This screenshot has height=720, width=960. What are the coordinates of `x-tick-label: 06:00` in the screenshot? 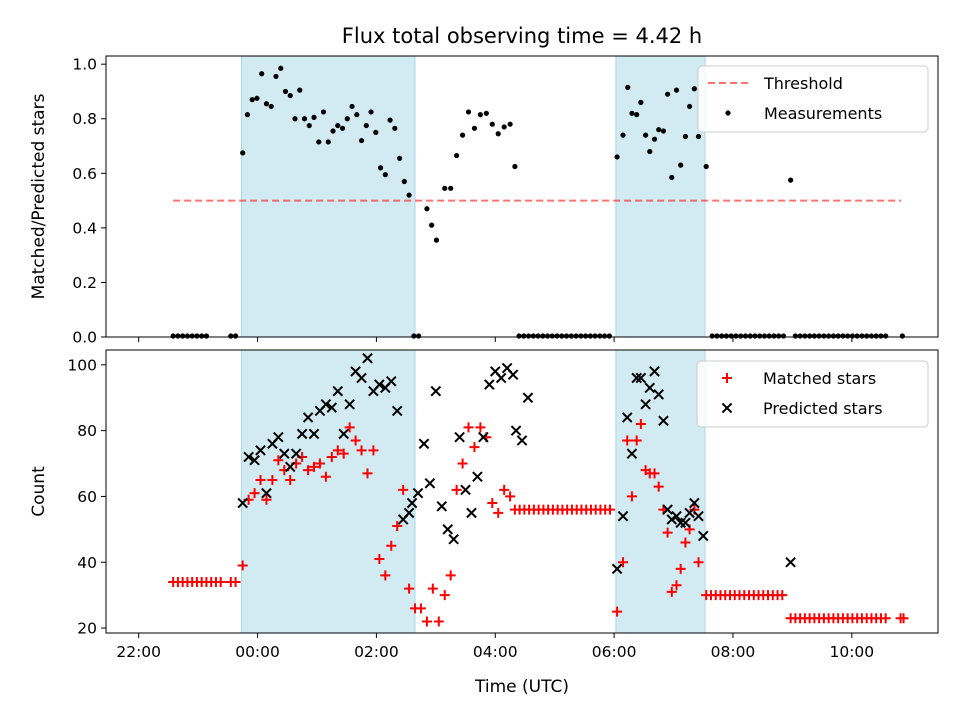 It's located at (614, 652).